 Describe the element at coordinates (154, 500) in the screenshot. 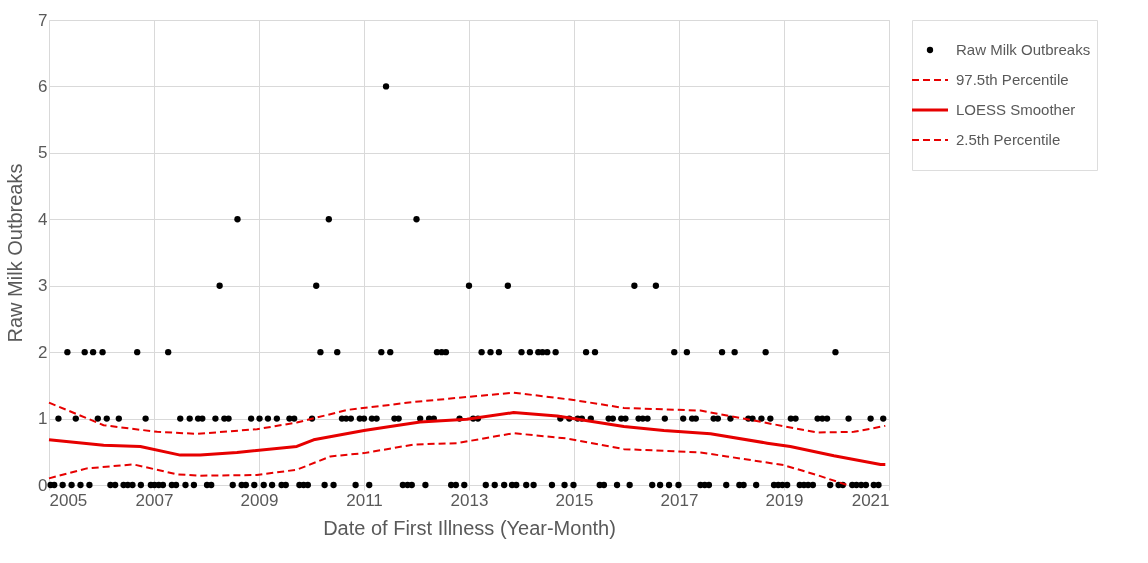

I see `x-tick-label: 2007` at that location.